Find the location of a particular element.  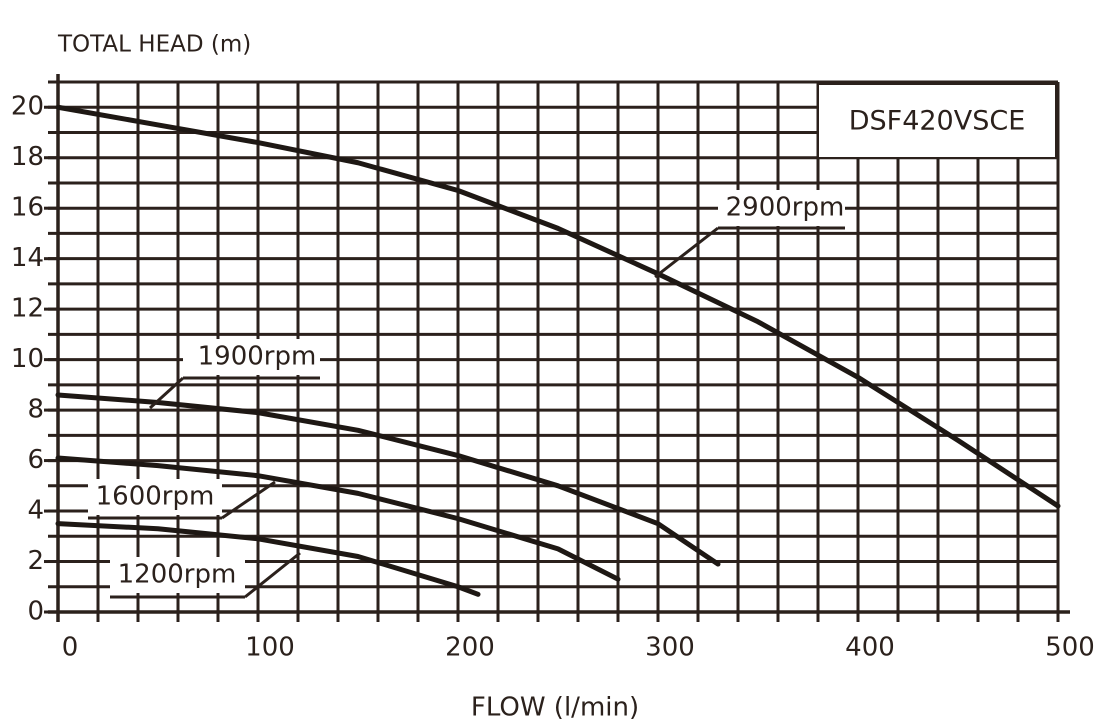

x-tick-label: 300 is located at coordinates (670, 648).